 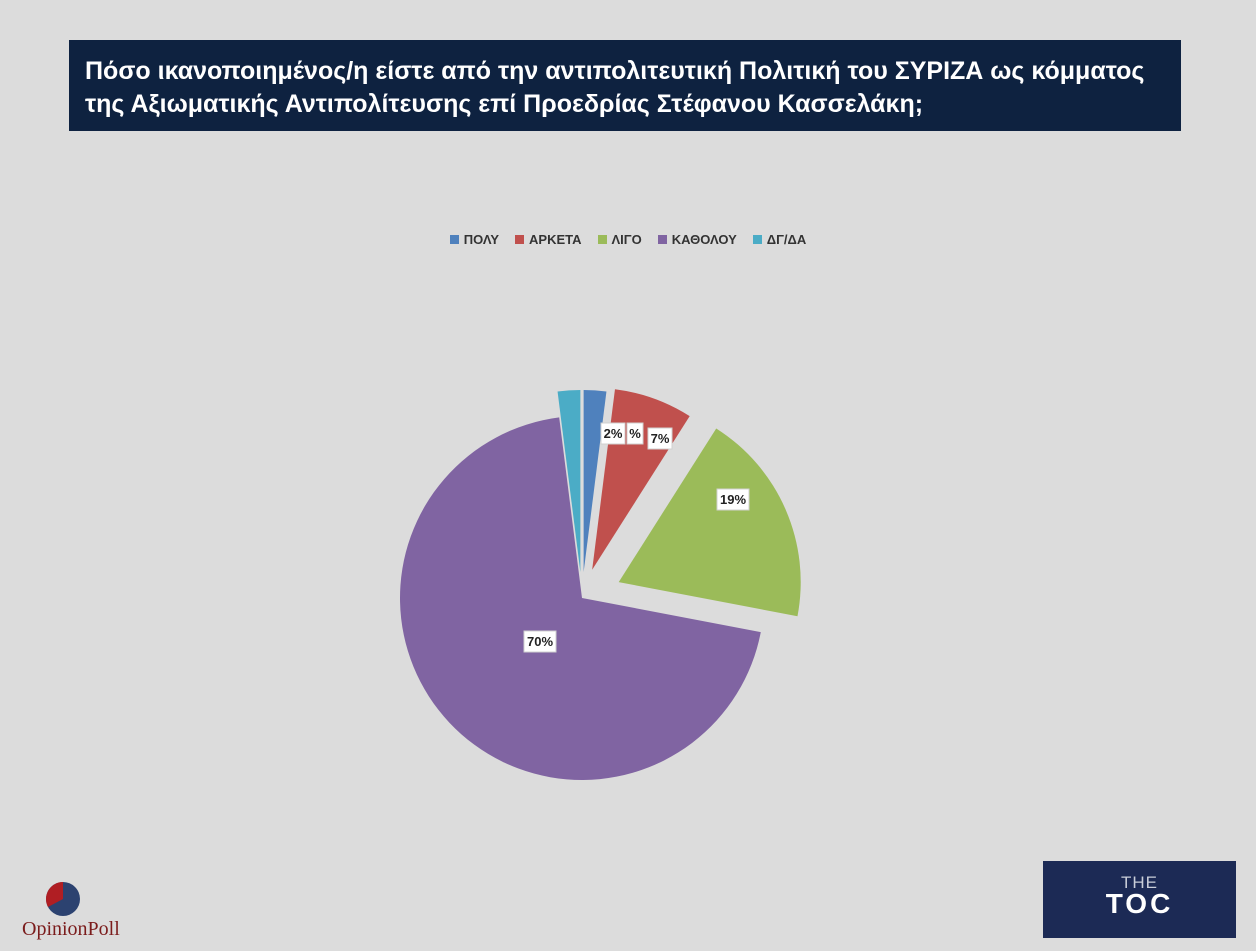 What do you see at coordinates (1139, 882) in the screenshot?
I see `thetoc-logo-the: THE` at bounding box center [1139, 882].